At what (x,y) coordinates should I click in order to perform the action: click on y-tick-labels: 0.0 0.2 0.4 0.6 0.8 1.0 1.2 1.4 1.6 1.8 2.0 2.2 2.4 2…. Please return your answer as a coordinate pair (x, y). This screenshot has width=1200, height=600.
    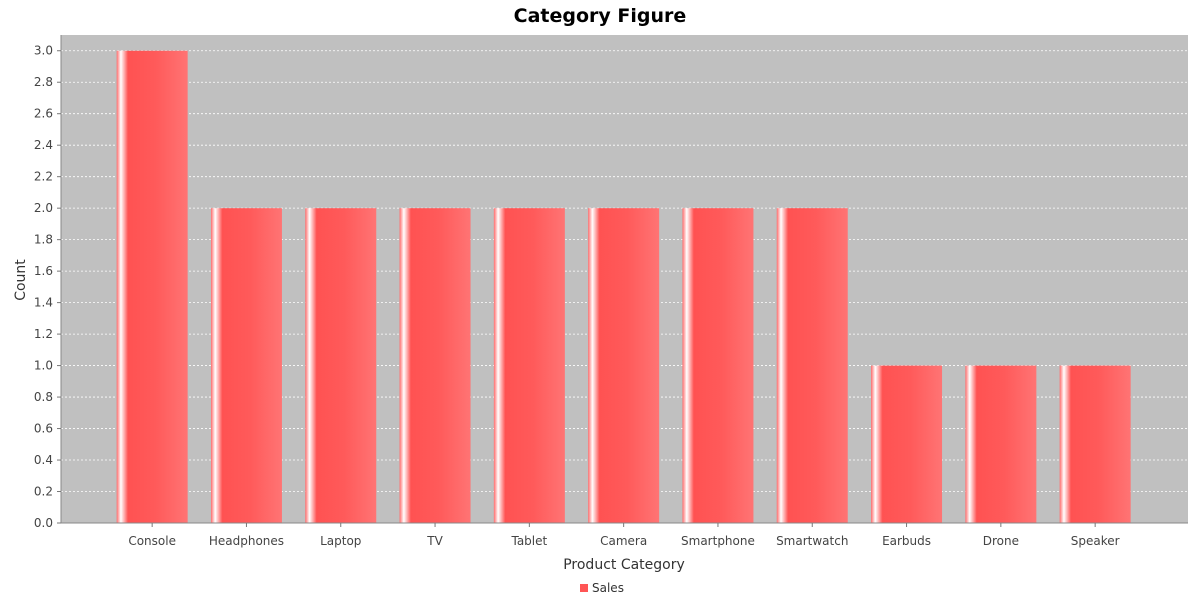
    Looking at the image, I should click on (47, 287).